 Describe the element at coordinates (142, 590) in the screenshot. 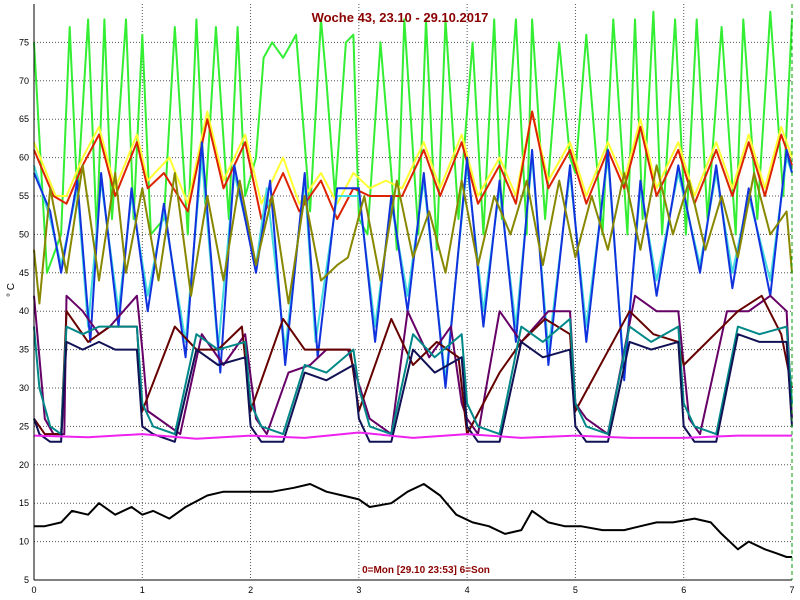

I see `x-tick-label: 1` at that location.